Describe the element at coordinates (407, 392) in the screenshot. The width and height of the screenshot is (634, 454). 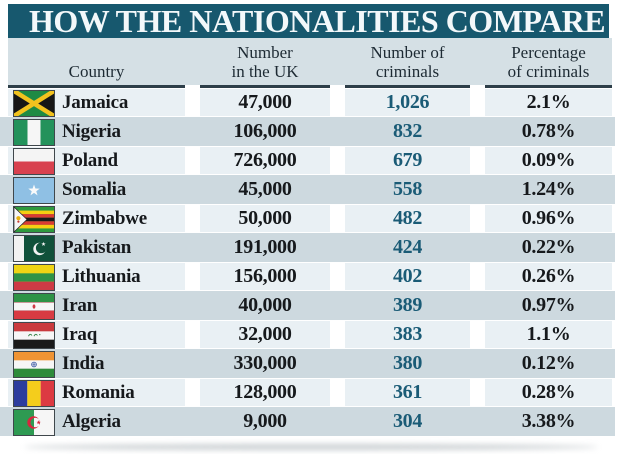
I see `criminals-count: 361` at that location.